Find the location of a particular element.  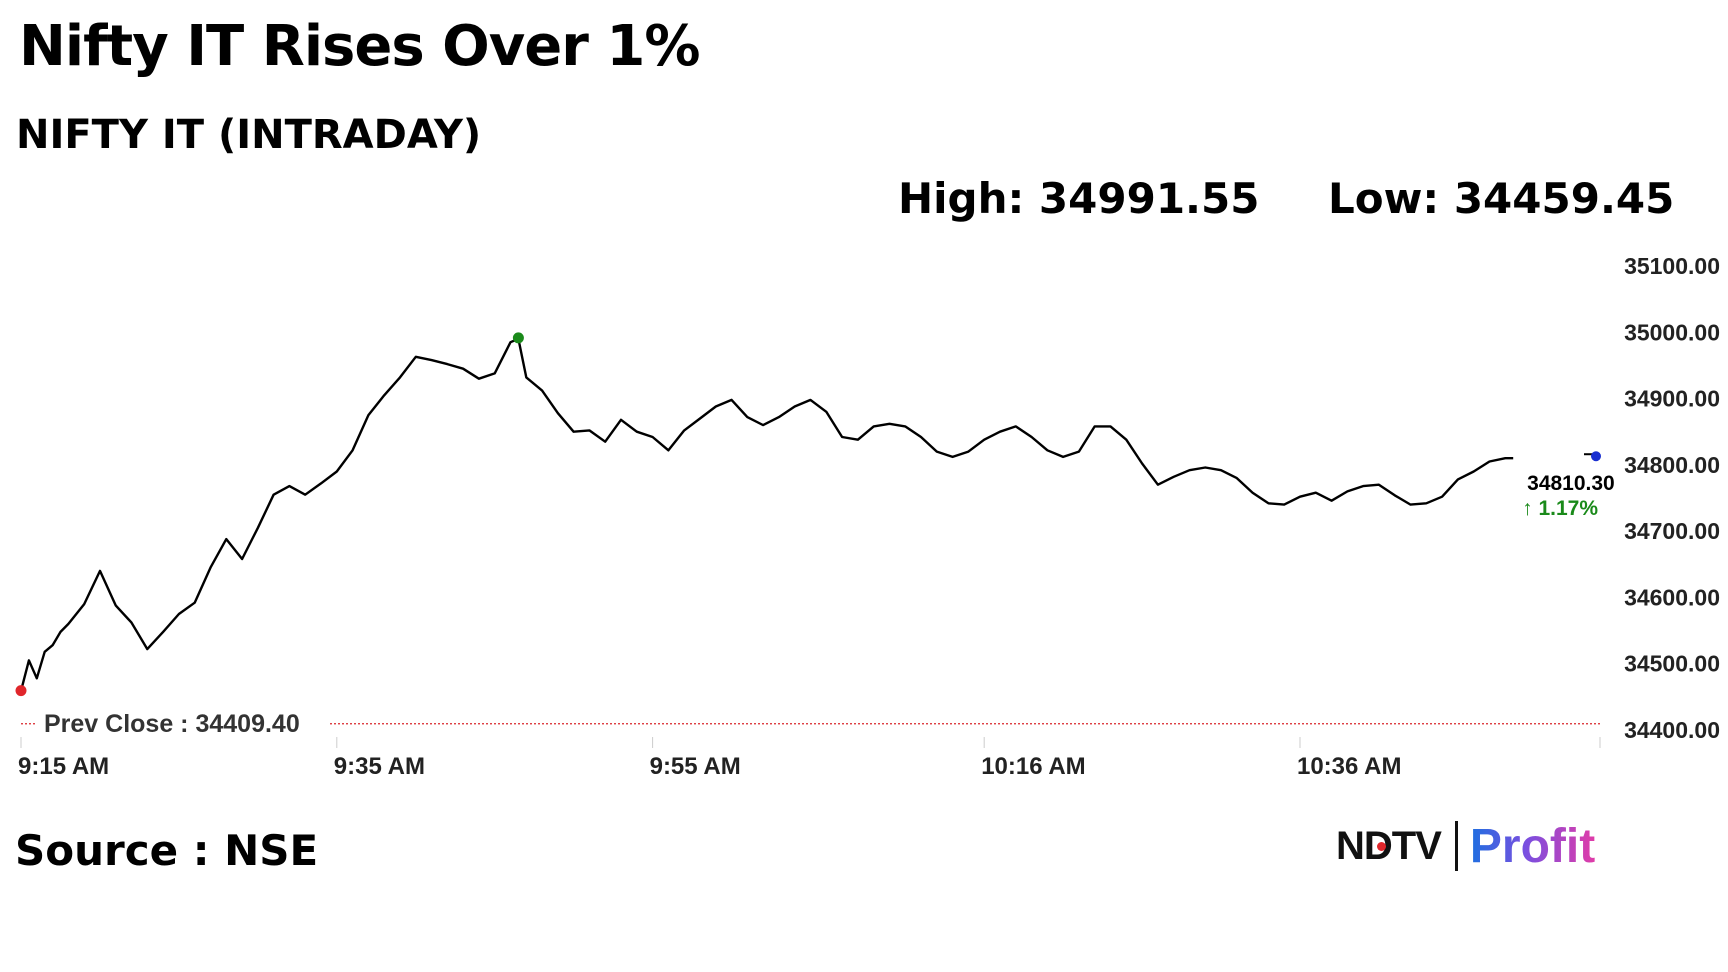

last-price-marker is located at coordinates (1596, 456).